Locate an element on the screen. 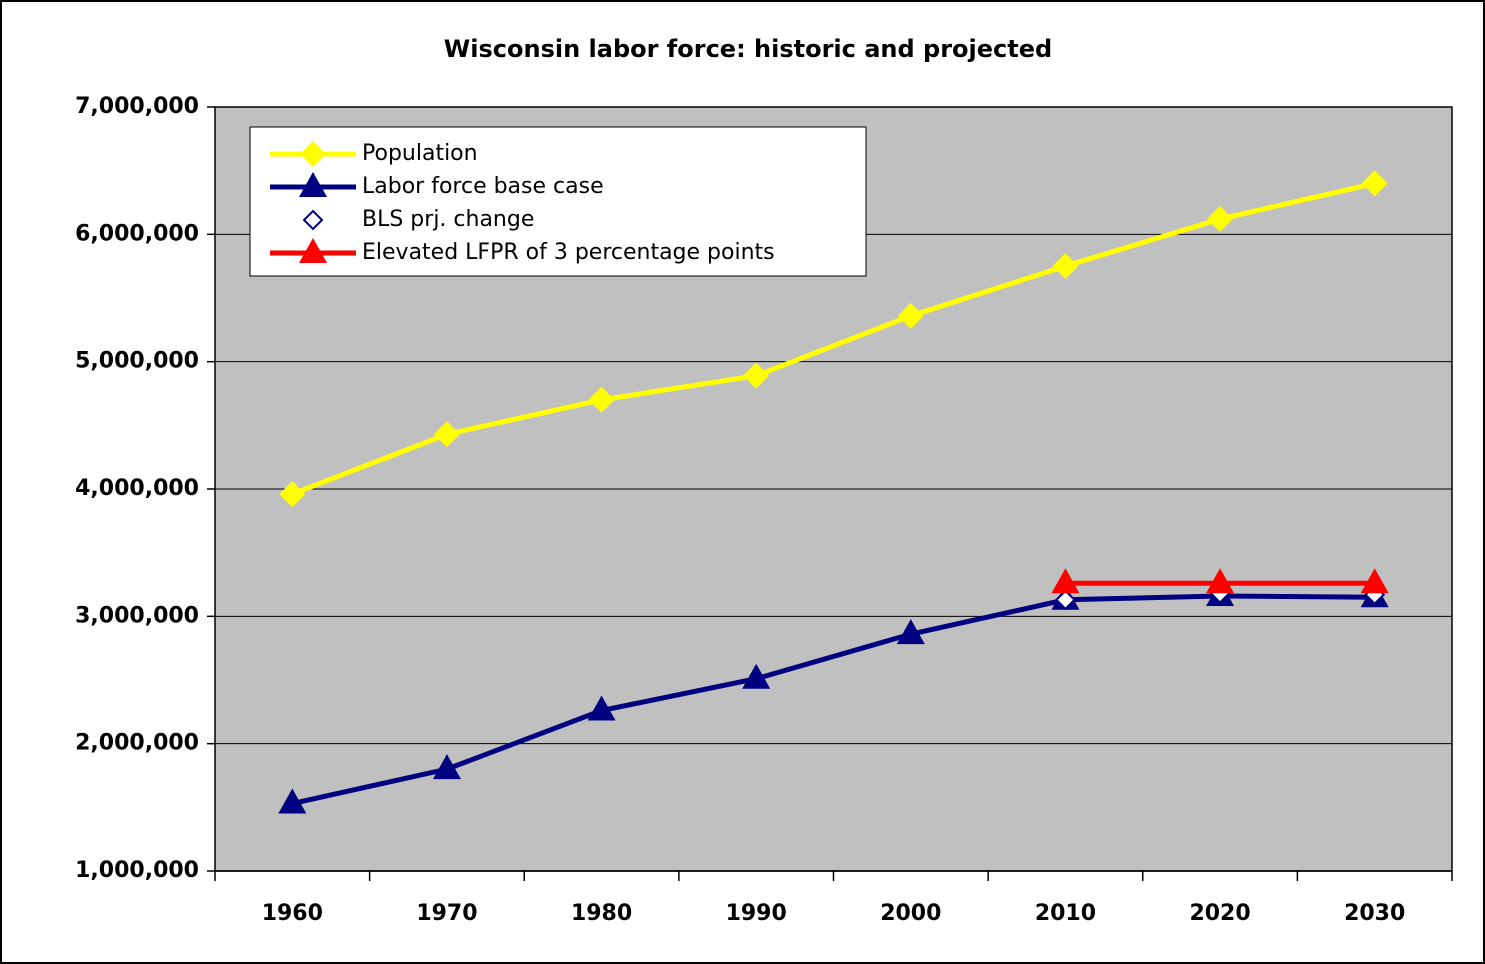 Image resolution: width=1485 pixels, height=964 pixels. legend-label: BLS prj. change is located at coordinates (448, 219).